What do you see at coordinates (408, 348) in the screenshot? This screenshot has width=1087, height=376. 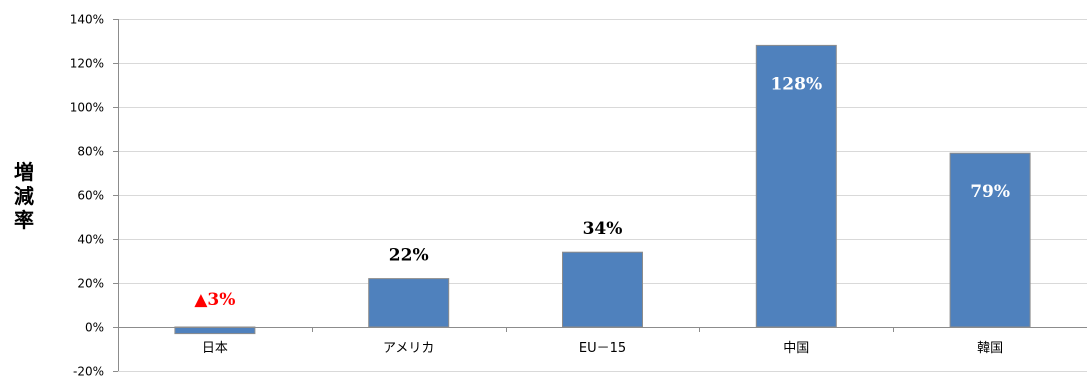 I see `x-category-label: アメリカ` at bounding box center [408, 348].